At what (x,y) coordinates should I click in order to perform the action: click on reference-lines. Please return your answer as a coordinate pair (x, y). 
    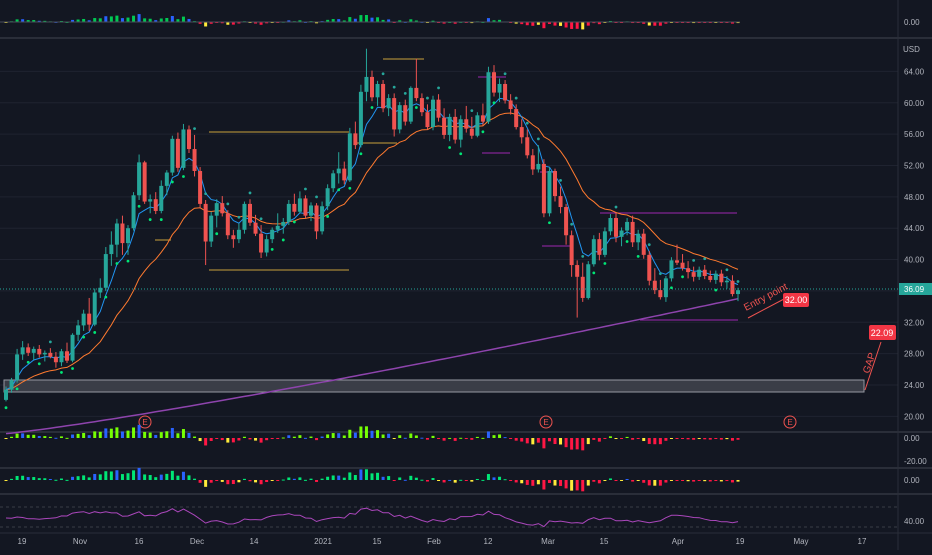
    Looking at the image, I should click on (289, 164).